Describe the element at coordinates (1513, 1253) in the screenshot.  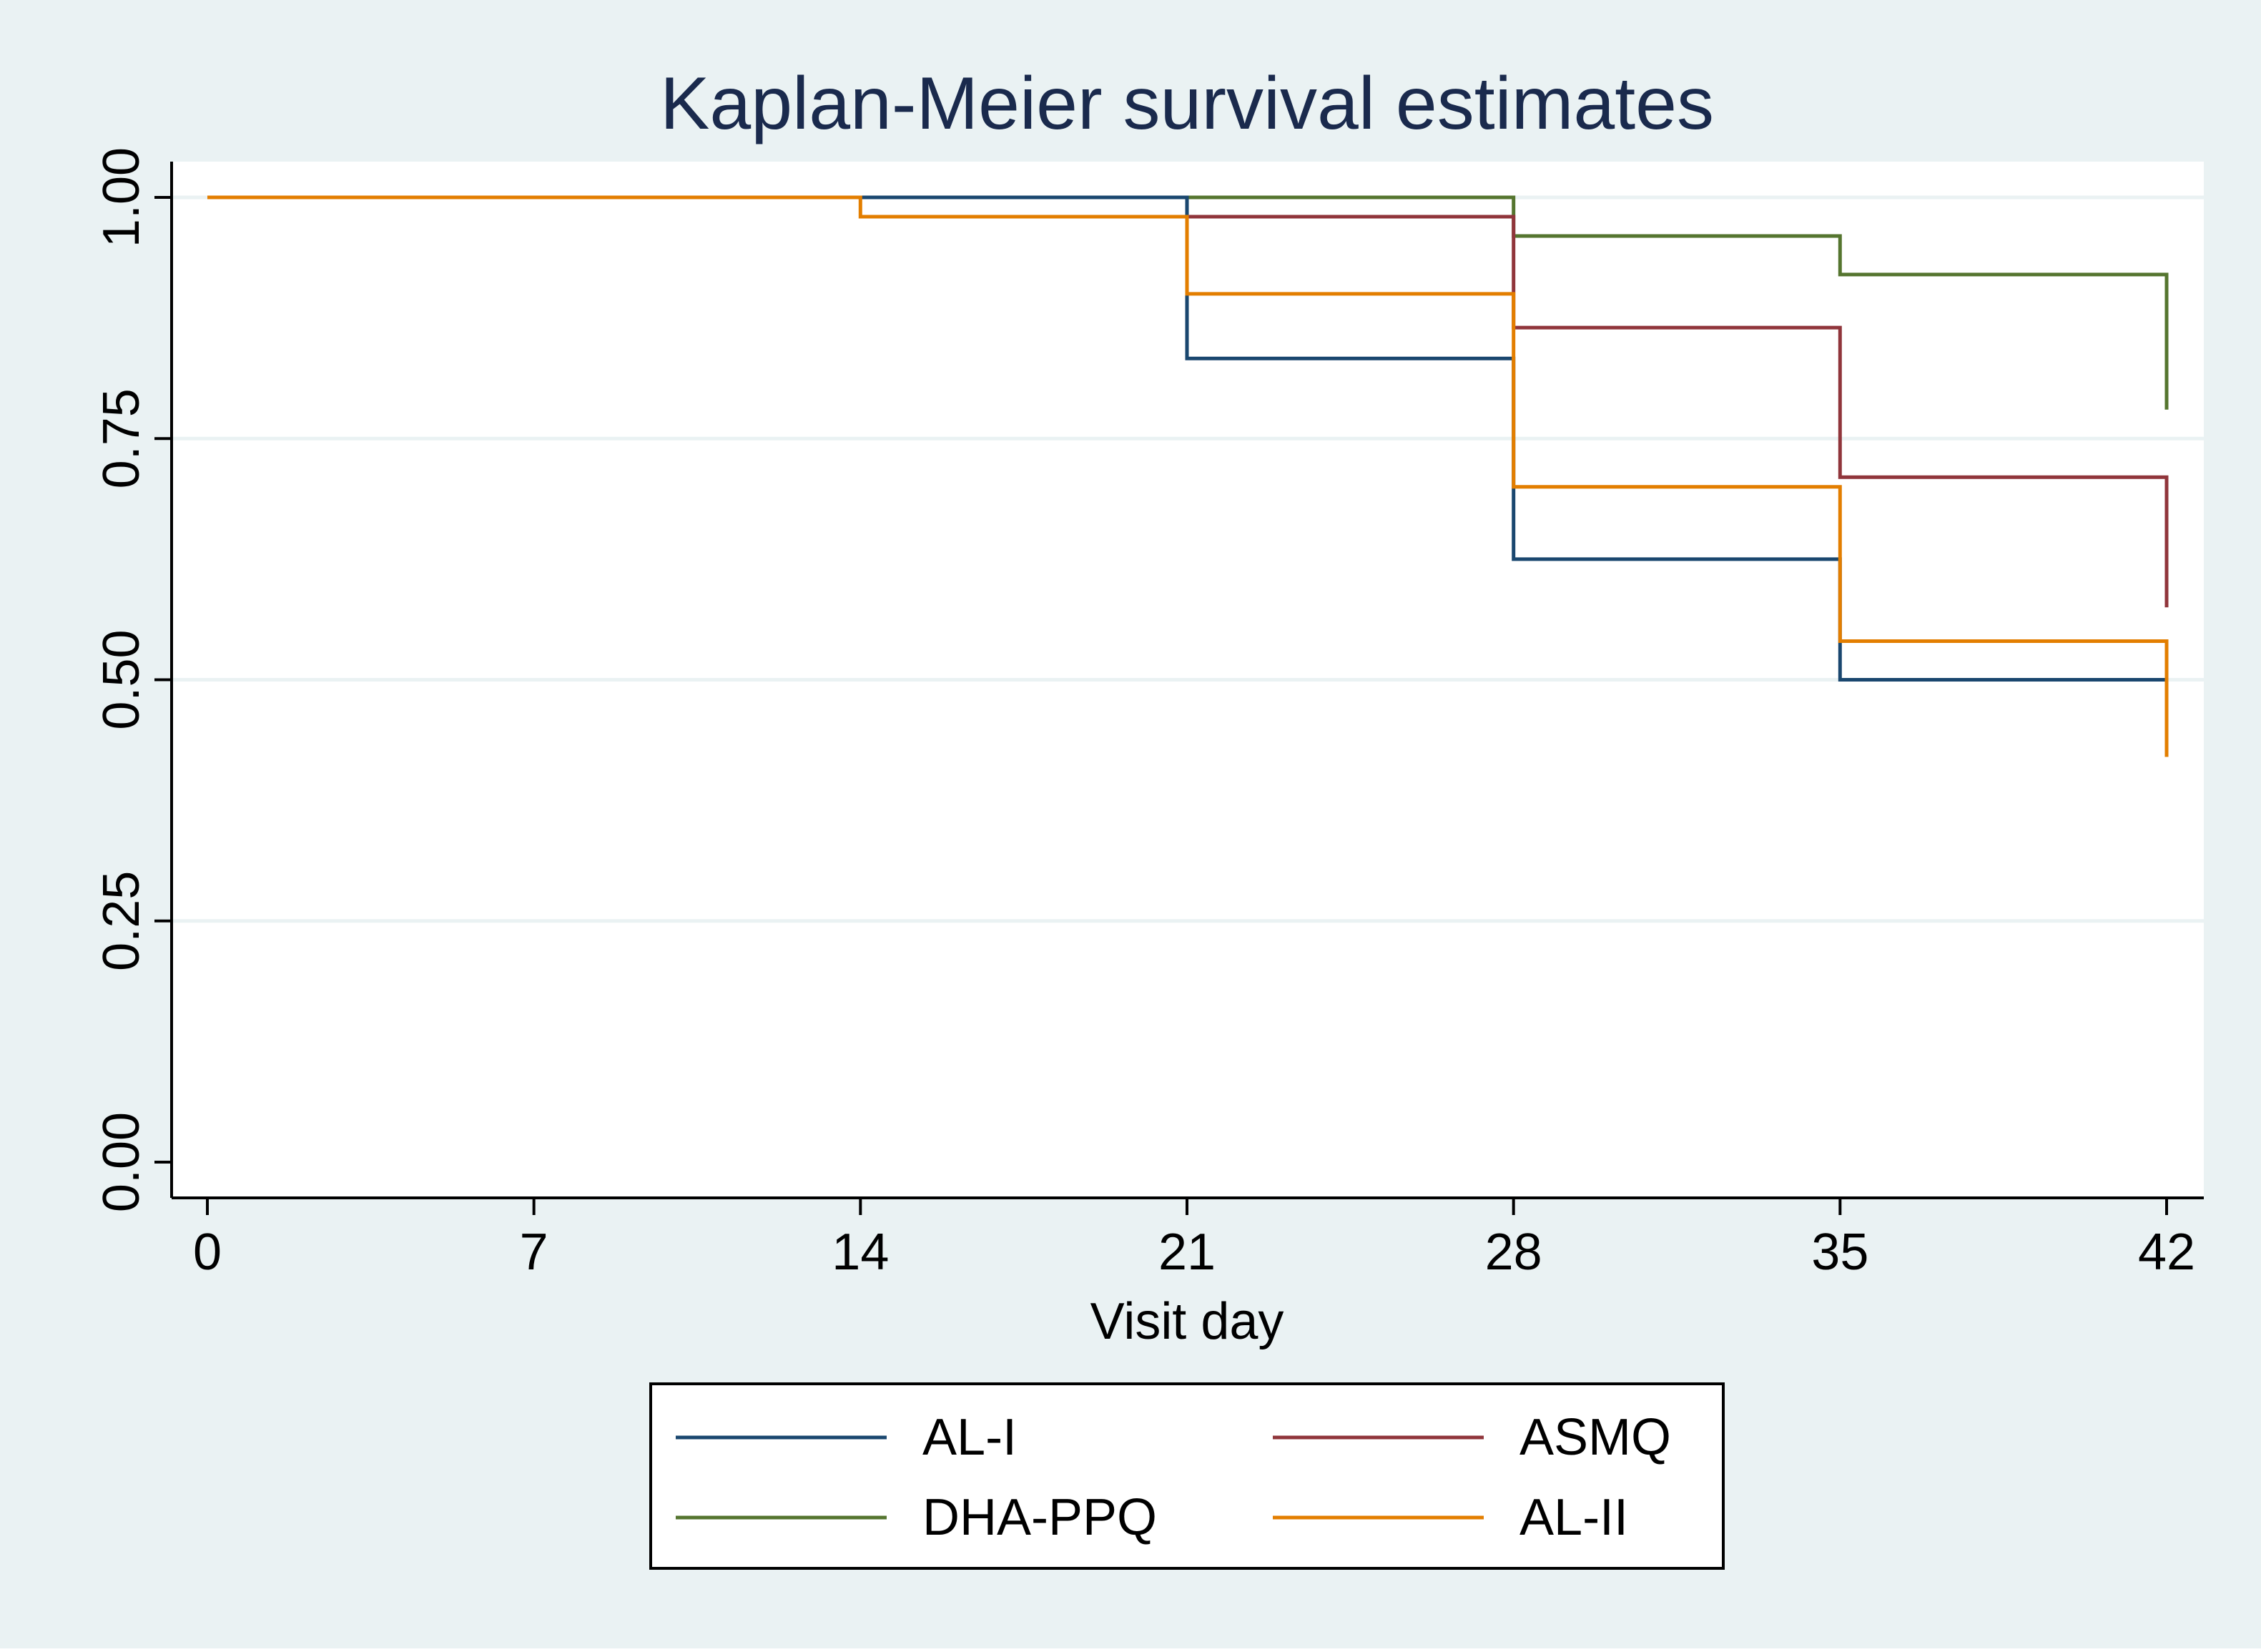
I see `x-tick-label-4: 28` at that location.